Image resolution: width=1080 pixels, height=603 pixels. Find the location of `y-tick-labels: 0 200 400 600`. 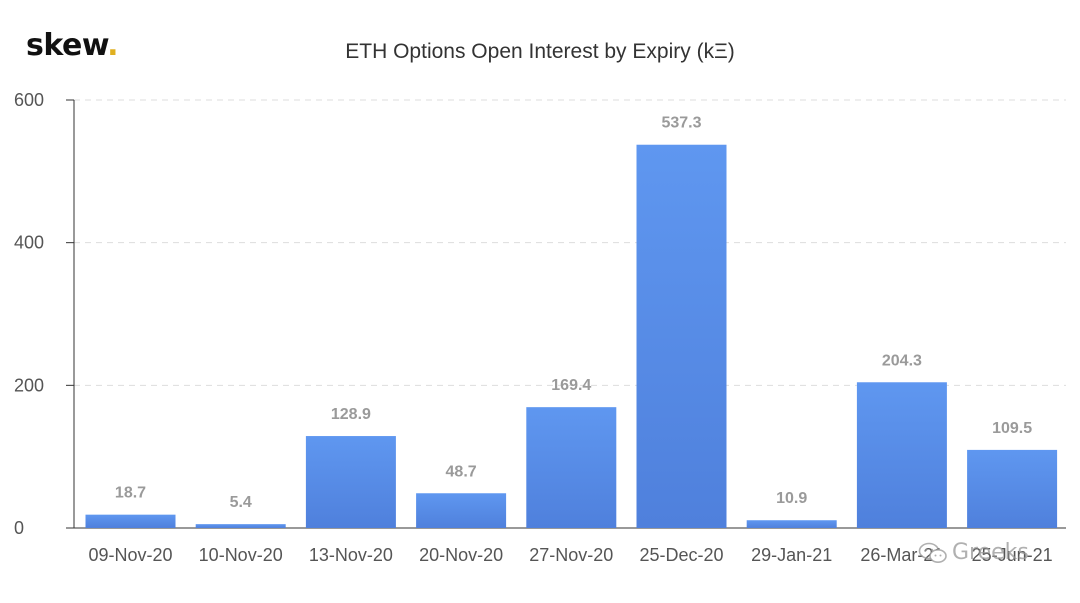

y-tick-labels: 0 200 400 600 is located at coordinates (29, 314).